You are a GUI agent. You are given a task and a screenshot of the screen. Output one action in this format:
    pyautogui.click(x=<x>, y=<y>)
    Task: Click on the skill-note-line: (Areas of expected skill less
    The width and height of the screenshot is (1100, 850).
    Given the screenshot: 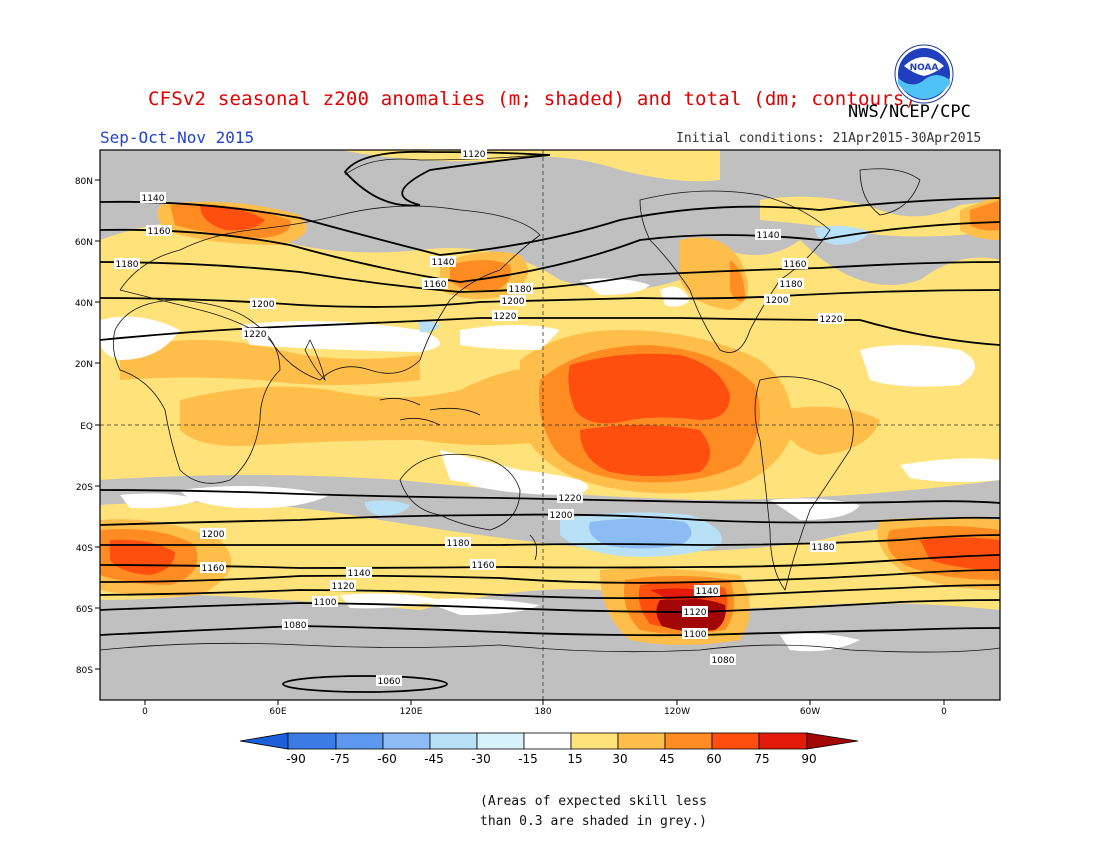 What is the action you would take?
    pyautogui.click(x=593, y=801)
    